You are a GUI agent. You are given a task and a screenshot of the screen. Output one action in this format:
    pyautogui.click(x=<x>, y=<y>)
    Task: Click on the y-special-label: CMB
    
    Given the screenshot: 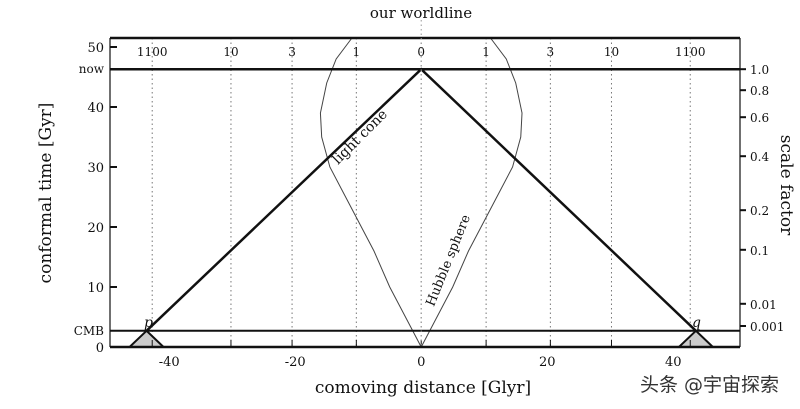 What is the action you would take?
    pyautogui.click(x=89, y=331)
    